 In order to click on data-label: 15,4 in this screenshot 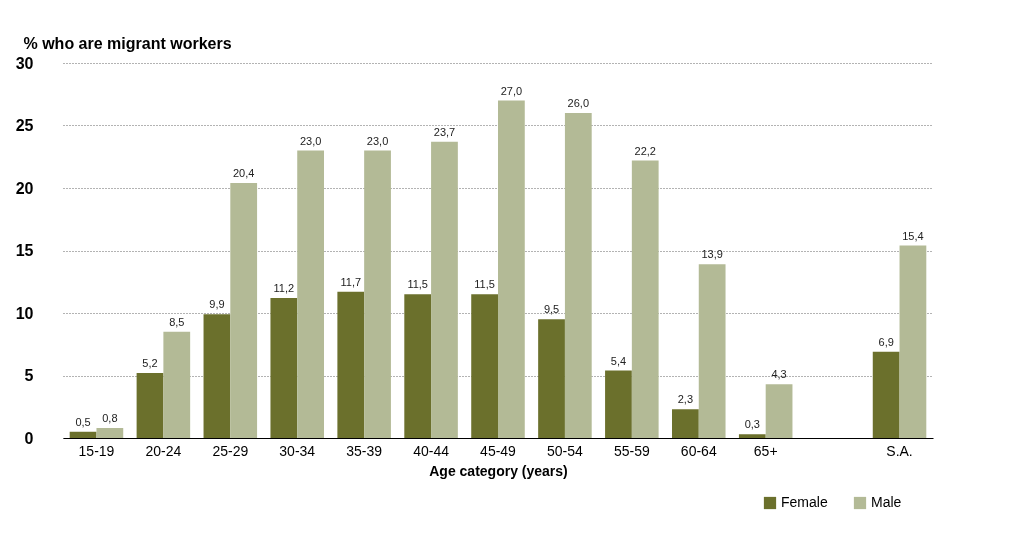, I will do `click(913, 235)`.